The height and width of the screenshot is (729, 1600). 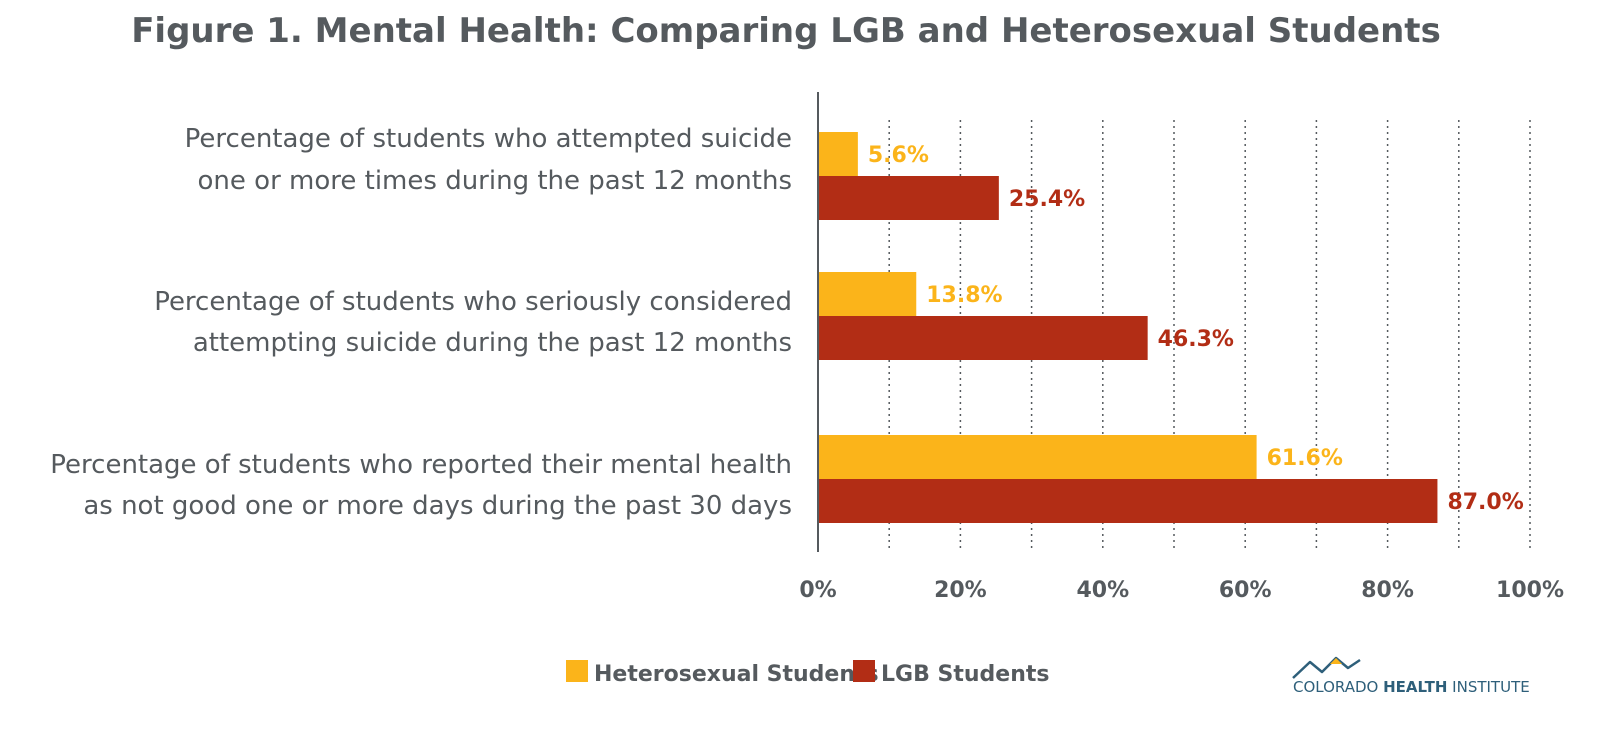 What do you see at coordinates (1411, 676) in the screenshot?
I see `colorado-health-institute-logo: COLORADO HEALTH INSTITUTE` at bounding box center [1411, 676].